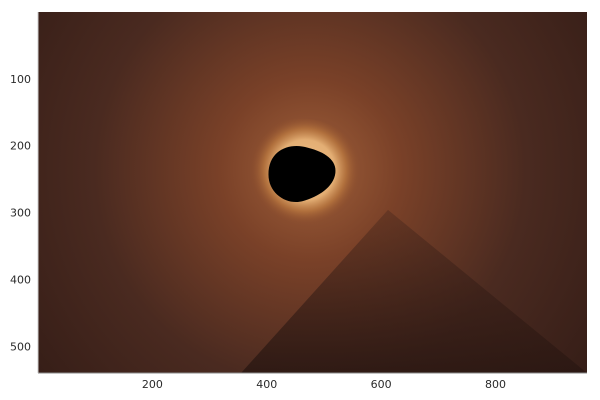 This screenshot has height=400, width=600. Describe the element at coordinates (495, 384) in the screenshot. I see `x-tick-label: 800` at that location.